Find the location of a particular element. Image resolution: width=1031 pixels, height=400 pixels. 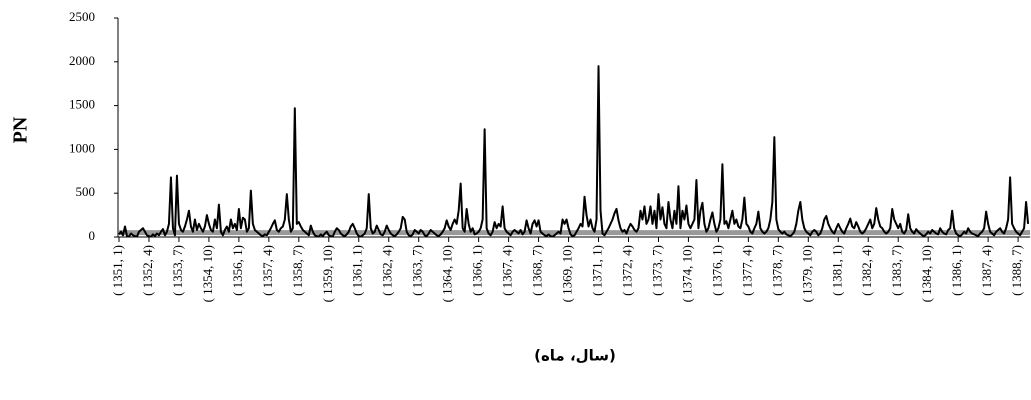

x-tick-label: ( 1366, 1) is located at coordinates (477, 270).